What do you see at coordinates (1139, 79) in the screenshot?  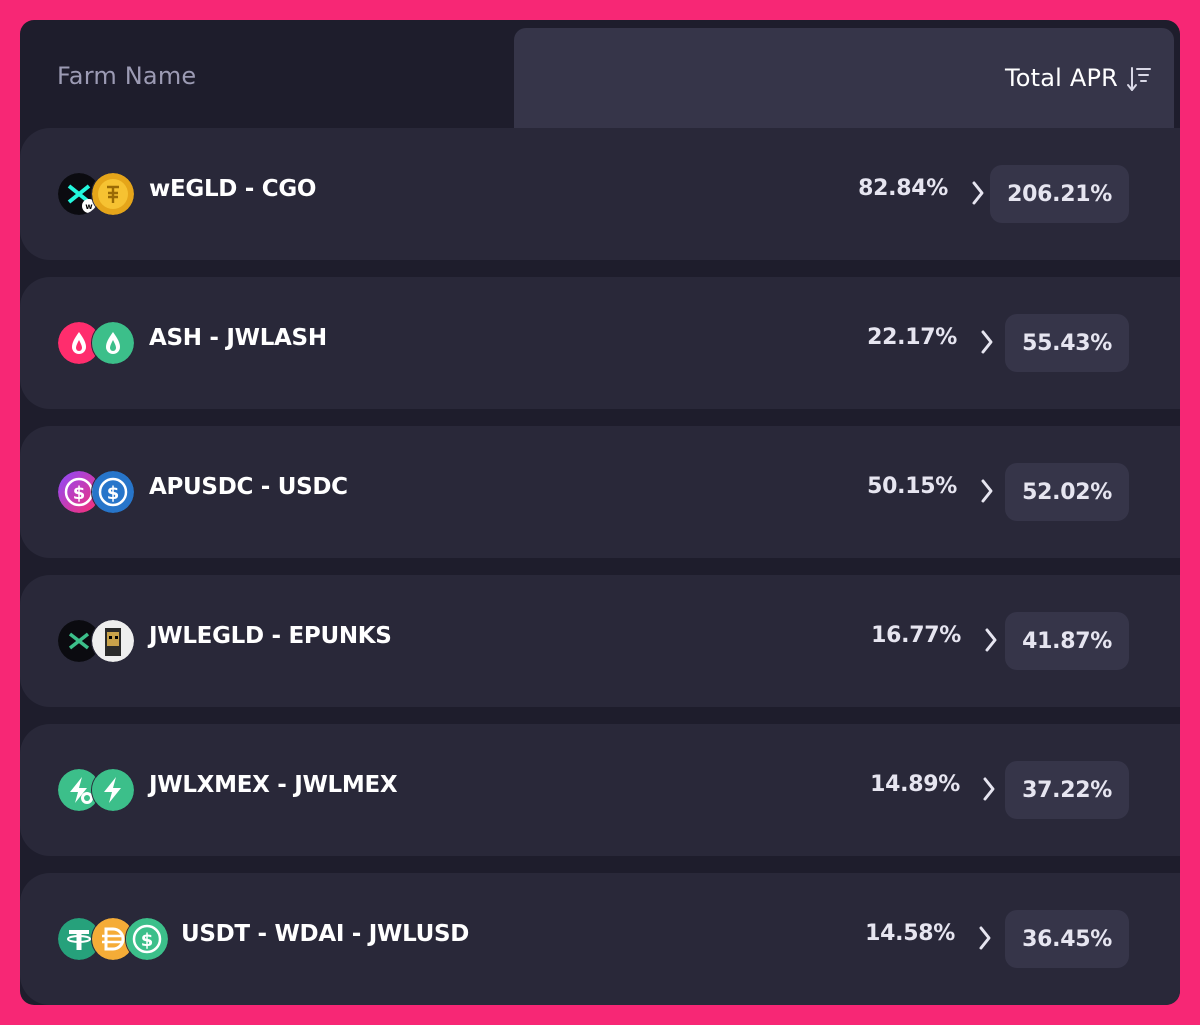 I see `sort-descending-icon` at bounding box center [1139, 79].